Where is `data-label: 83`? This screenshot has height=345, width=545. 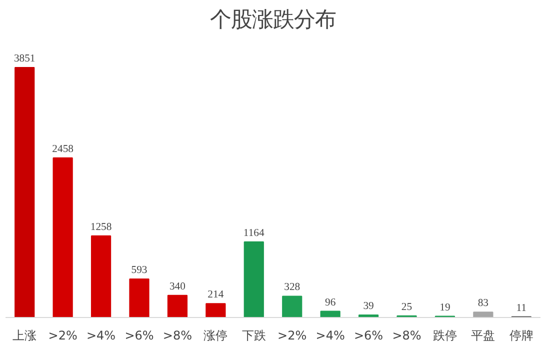 data-label: 83 is located at coordinates (483, 304).